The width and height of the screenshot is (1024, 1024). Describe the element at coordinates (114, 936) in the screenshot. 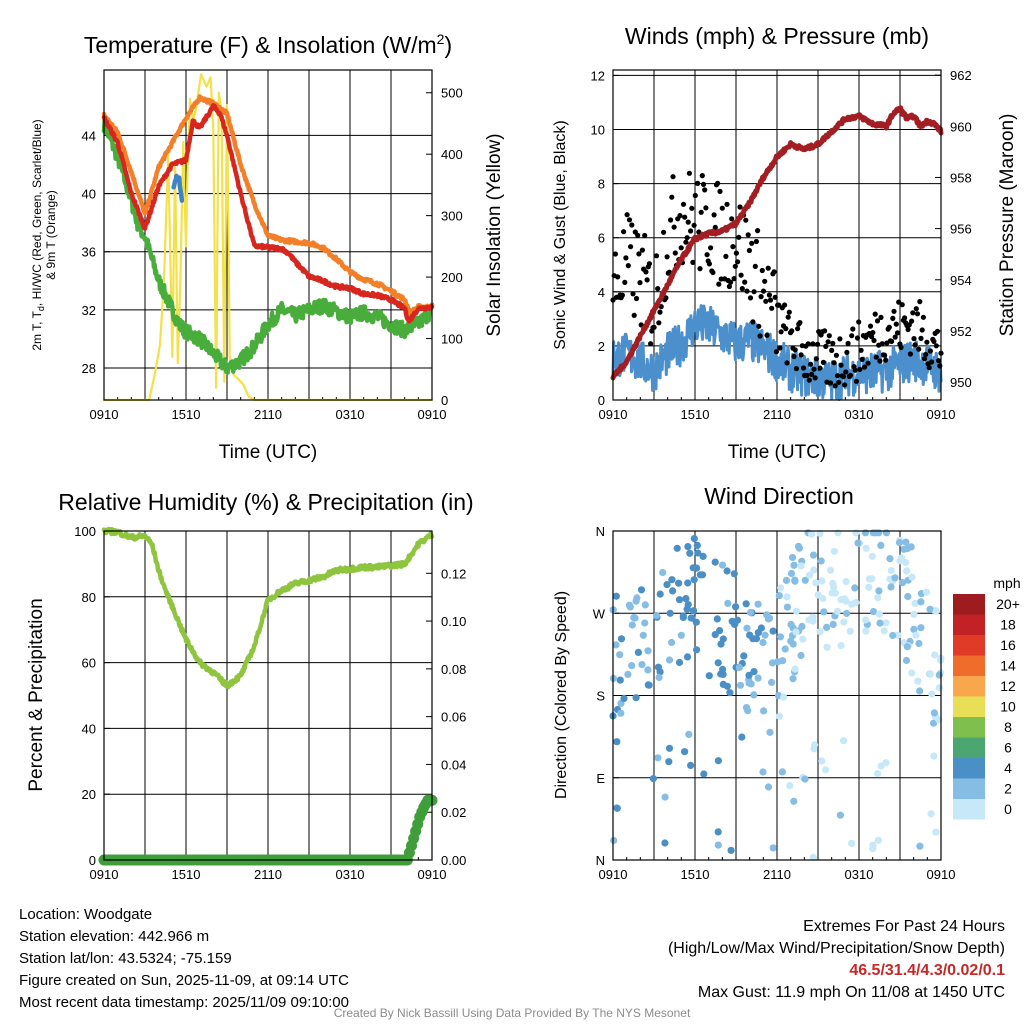

I see `elevation-text: Station elevation: 442.966 m` at that location.